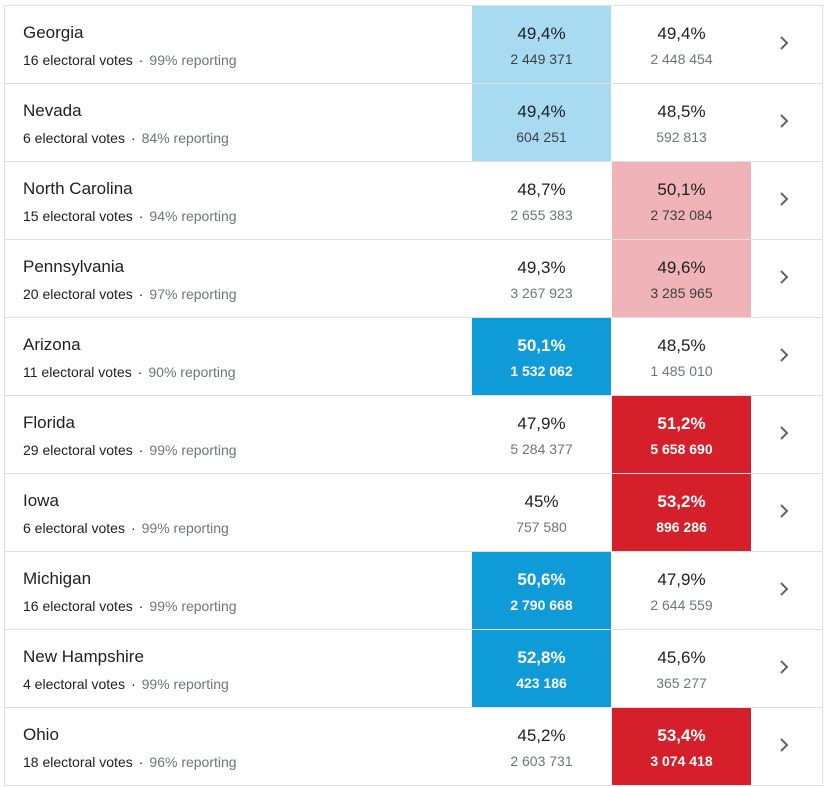 The height and width of the screenshot is (787, 825). Describe the element at coordinates (681, 293) in the screenshot. I see `republican-vote-count: 3 285 965` at that location.